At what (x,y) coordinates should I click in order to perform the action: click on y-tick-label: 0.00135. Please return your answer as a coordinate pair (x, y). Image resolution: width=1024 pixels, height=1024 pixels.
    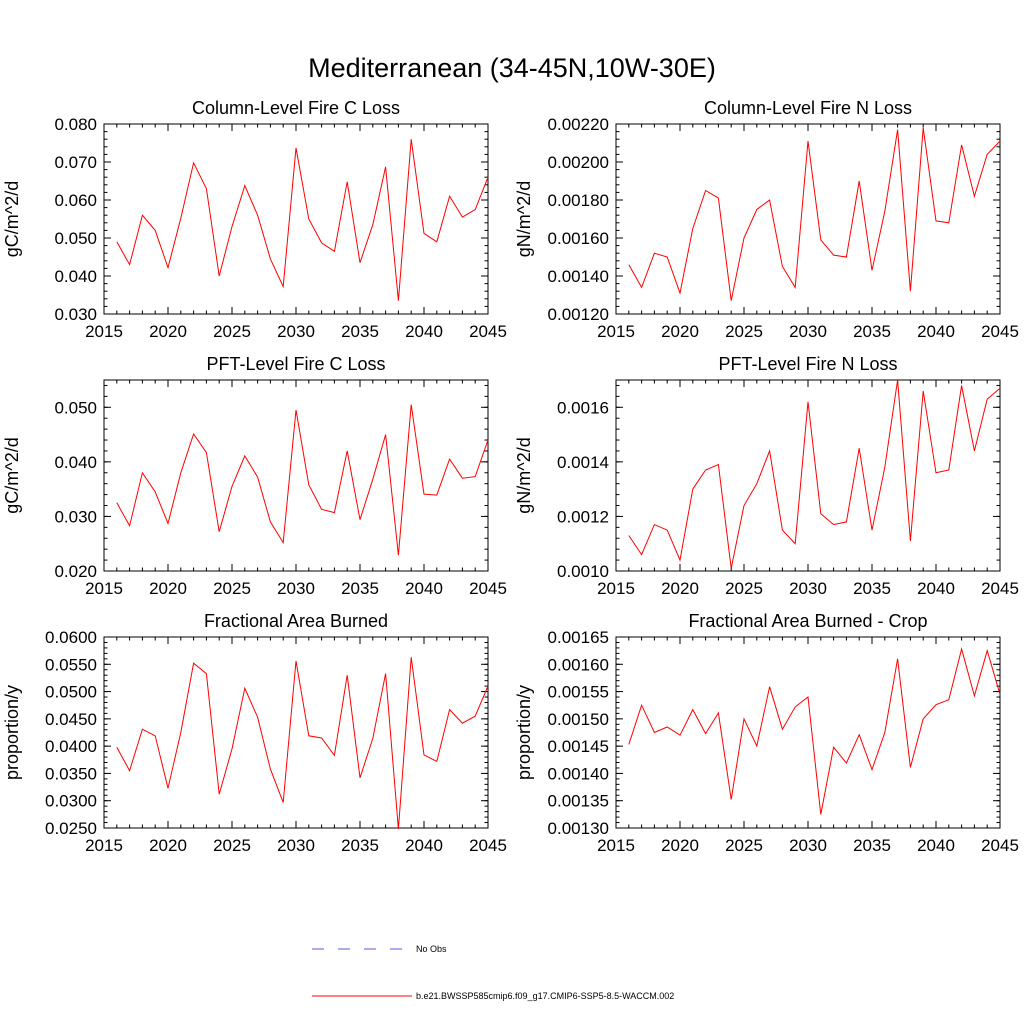
    Looking at the image, I should click on (578, 801).